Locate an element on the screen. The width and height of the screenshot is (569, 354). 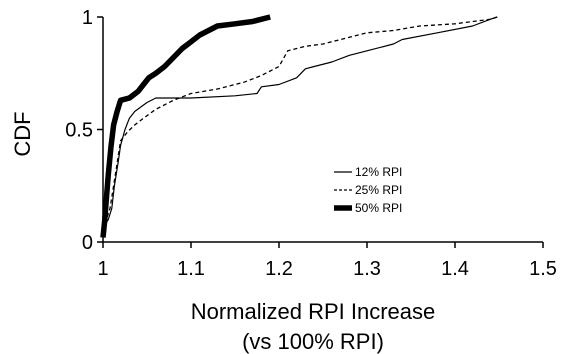
y-tick-label: 0 is located at coordinates (87, 243).